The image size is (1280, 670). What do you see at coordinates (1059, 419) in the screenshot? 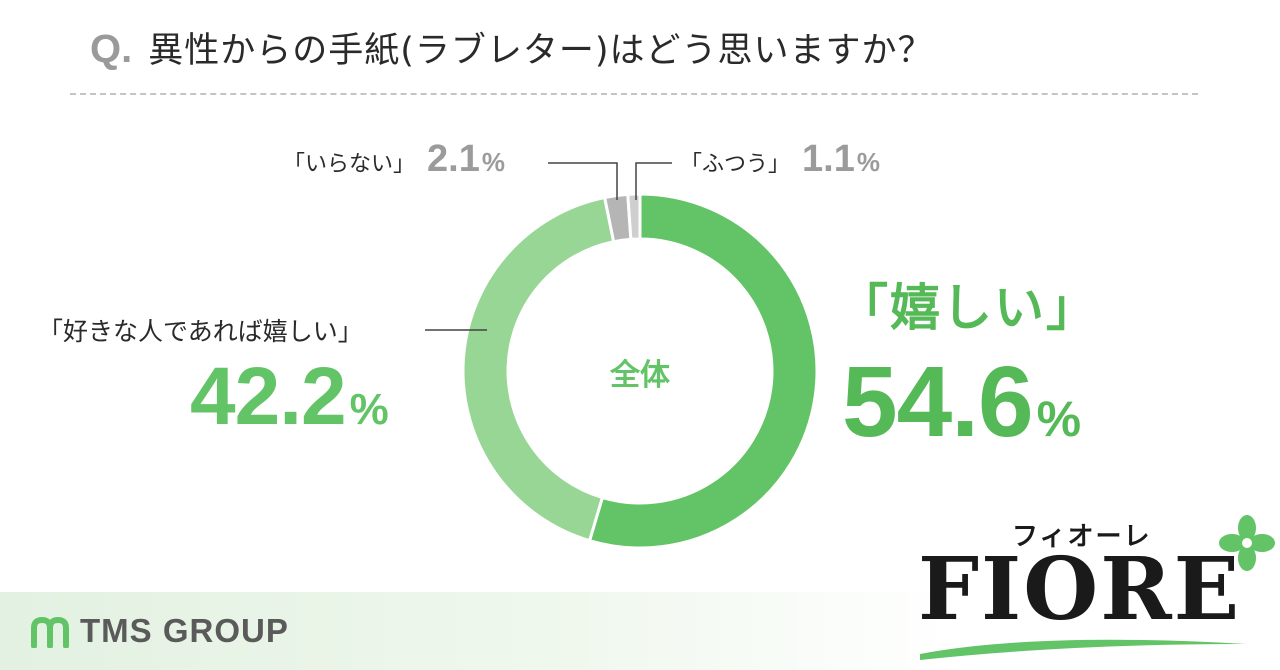
I see `slice-unit-ureshii: %` at bounding box center [1059, 419].